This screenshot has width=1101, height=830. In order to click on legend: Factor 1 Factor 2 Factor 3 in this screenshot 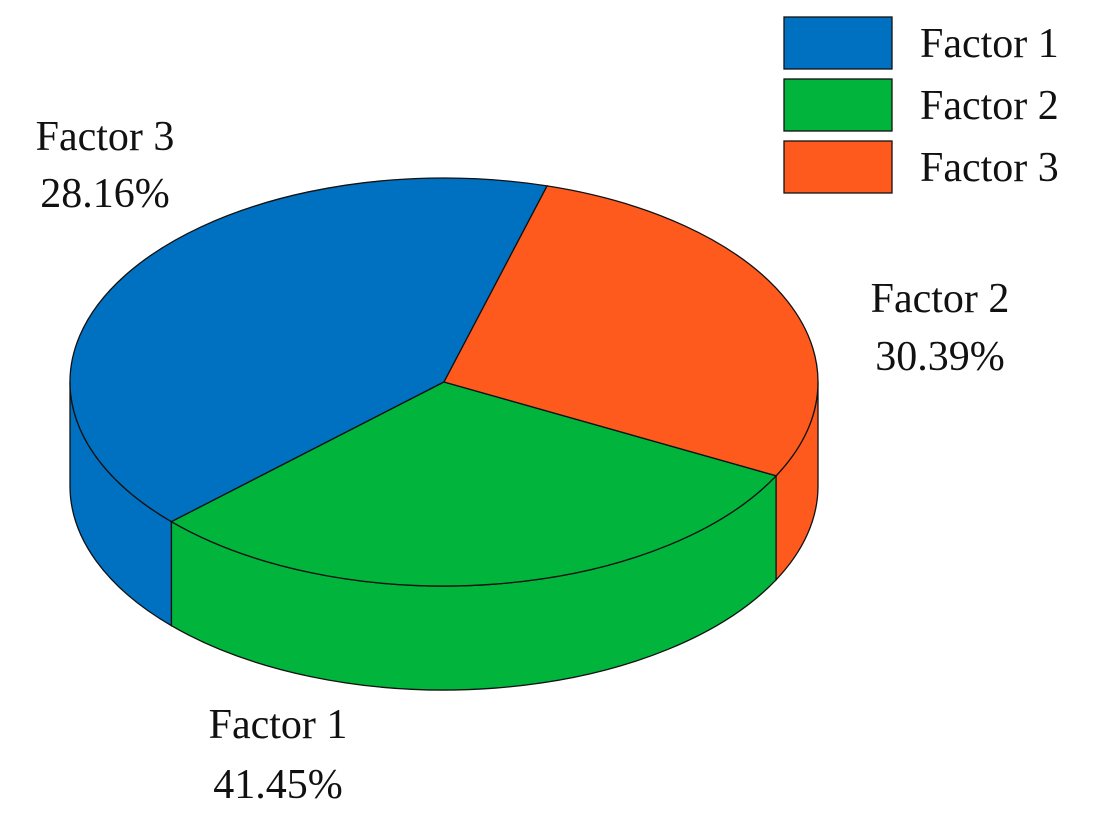, I will do `click(921, 105)`.